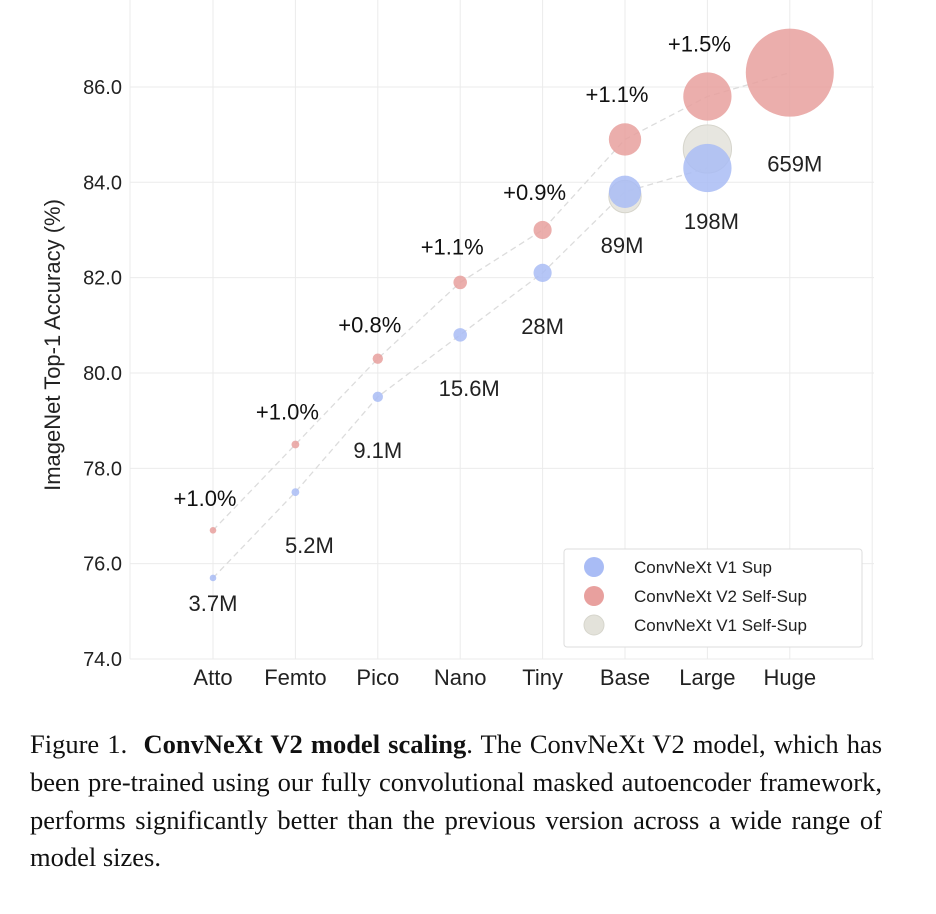 The width and height of the screenshot is (936, 914). I want to click on param-label: 9.1M, so click(377, 450).